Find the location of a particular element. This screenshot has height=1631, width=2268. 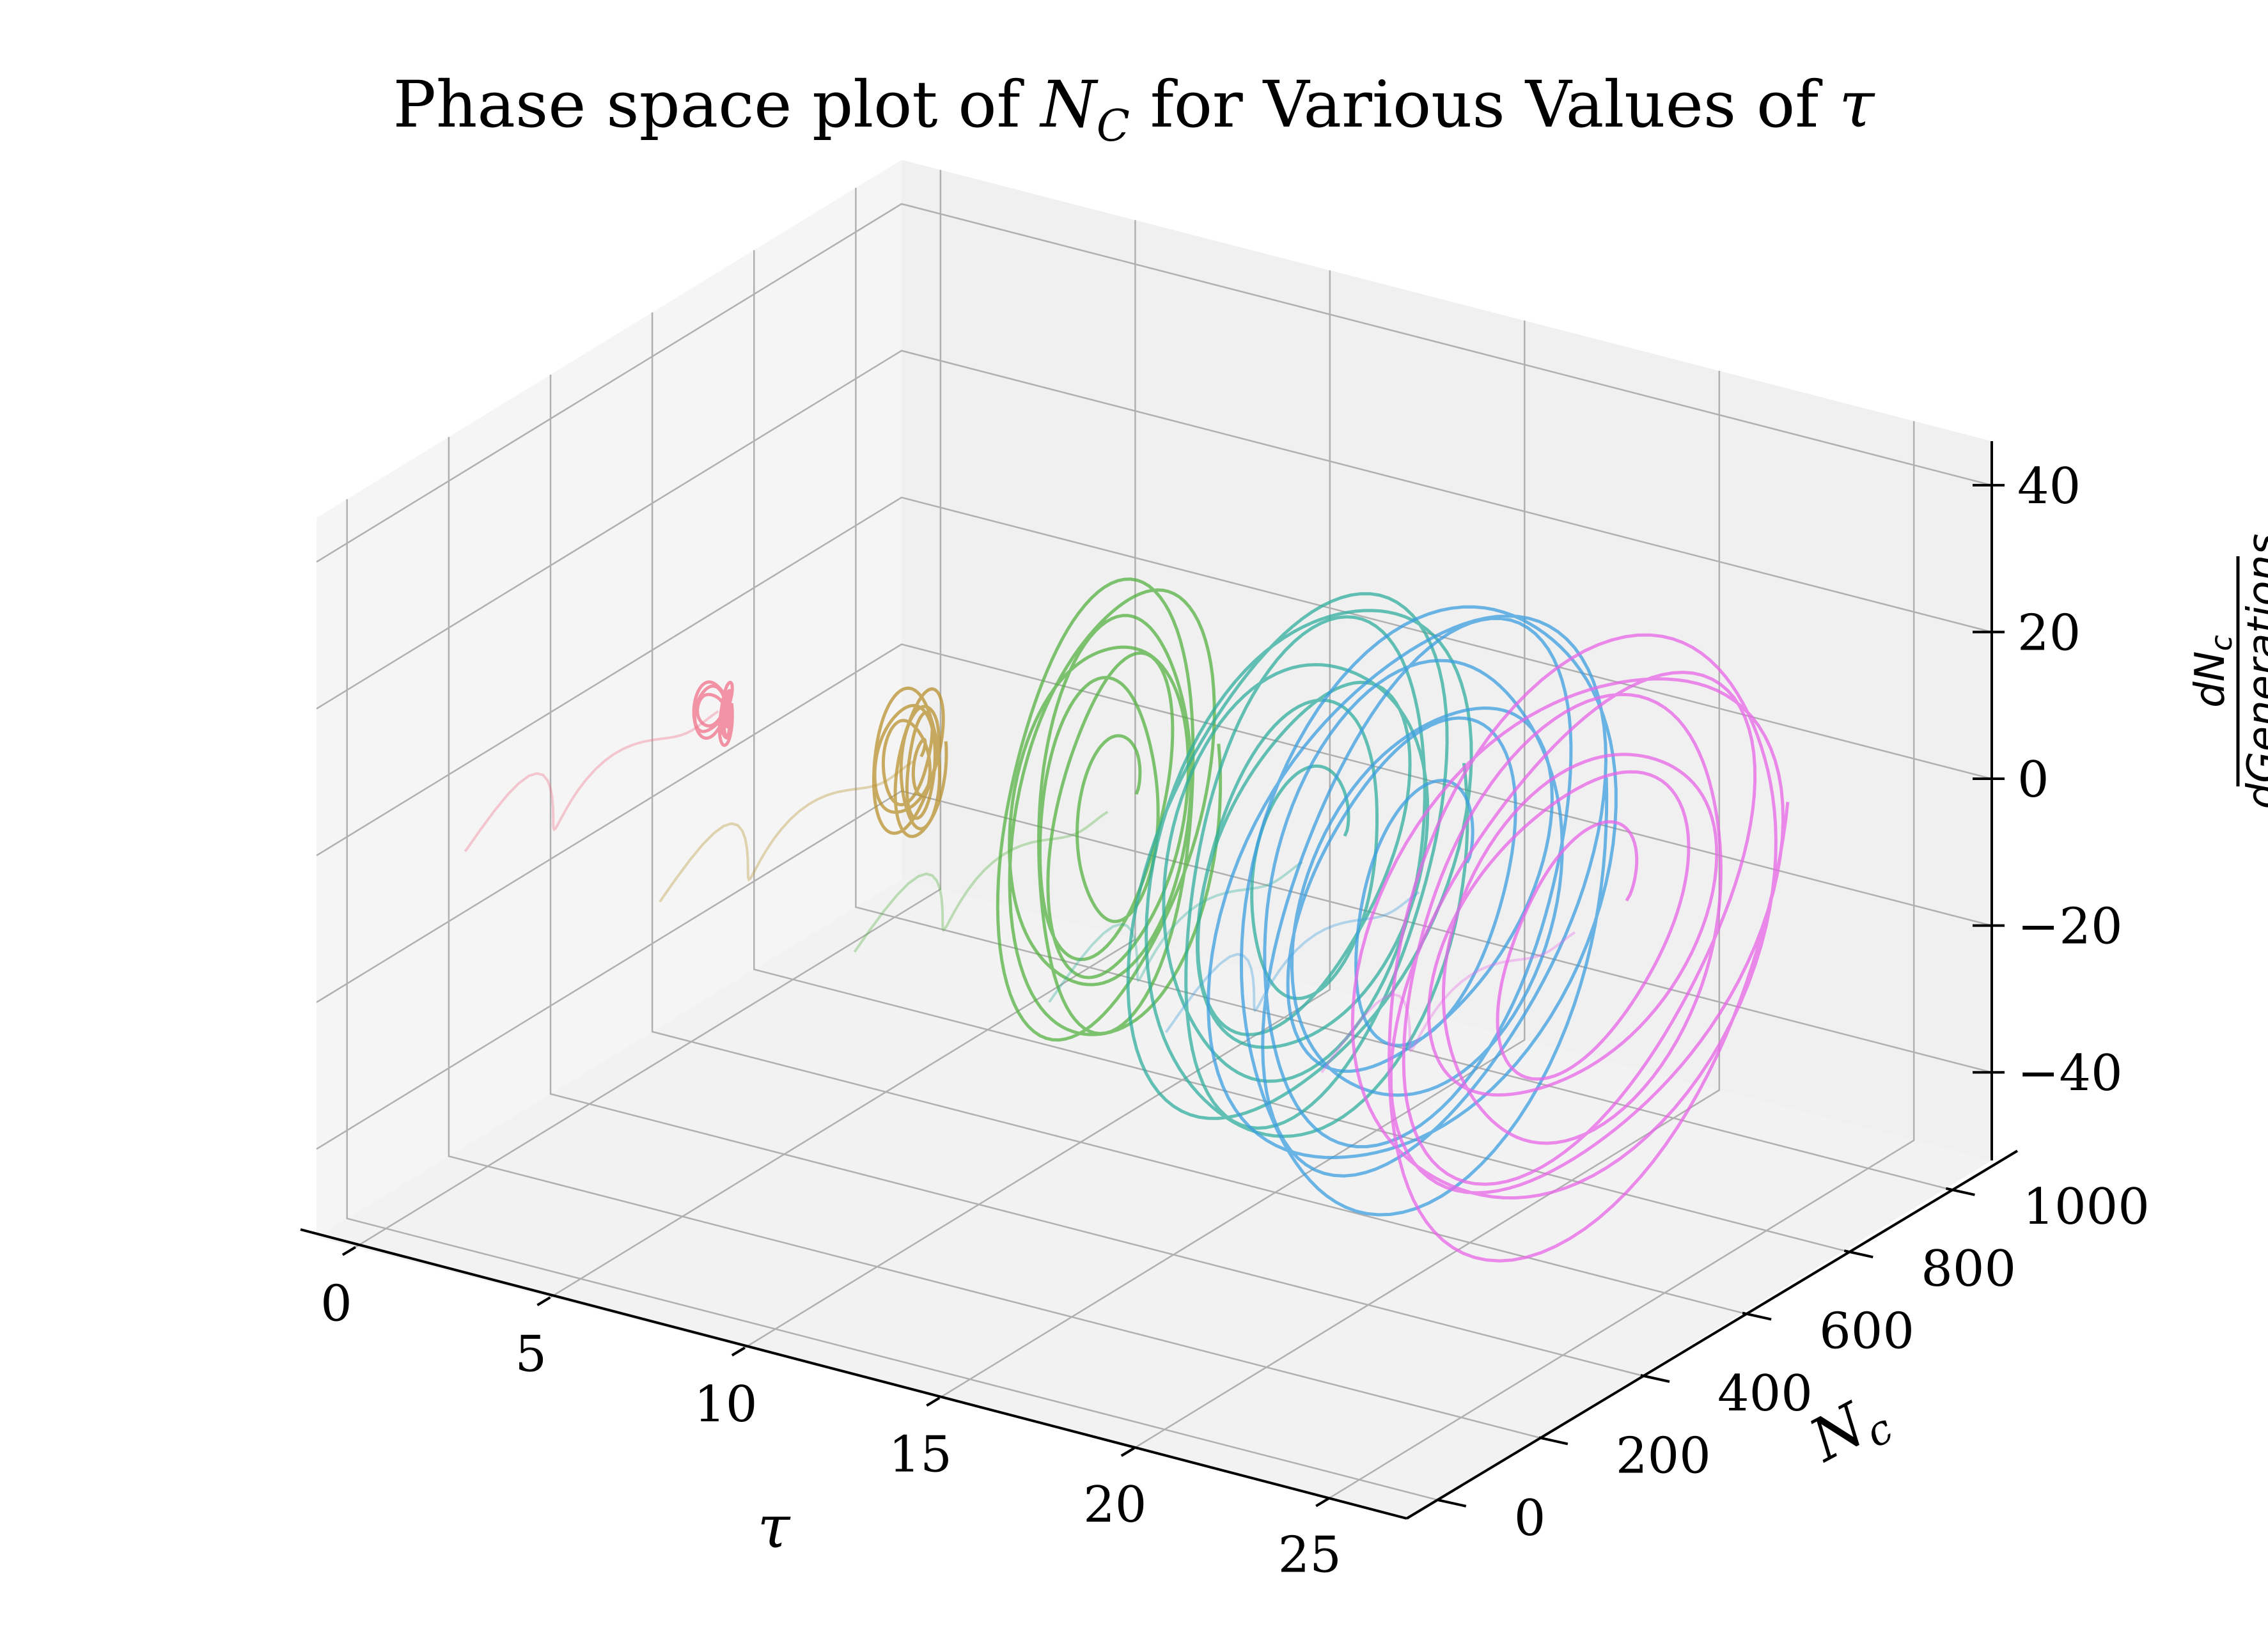

title-symbol-end: τ is located at coordinates (1857, 104).